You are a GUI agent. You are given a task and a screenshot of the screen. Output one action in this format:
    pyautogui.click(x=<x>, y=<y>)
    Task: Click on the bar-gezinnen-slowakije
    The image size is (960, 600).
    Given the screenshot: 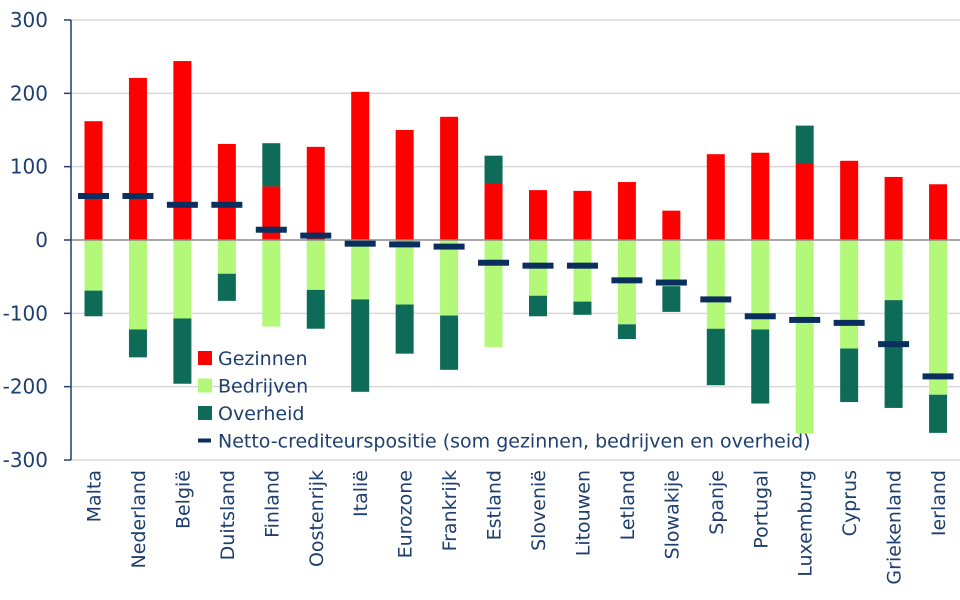 What is the action you would take?
    pyautogui.click(x=671, y=225)
    